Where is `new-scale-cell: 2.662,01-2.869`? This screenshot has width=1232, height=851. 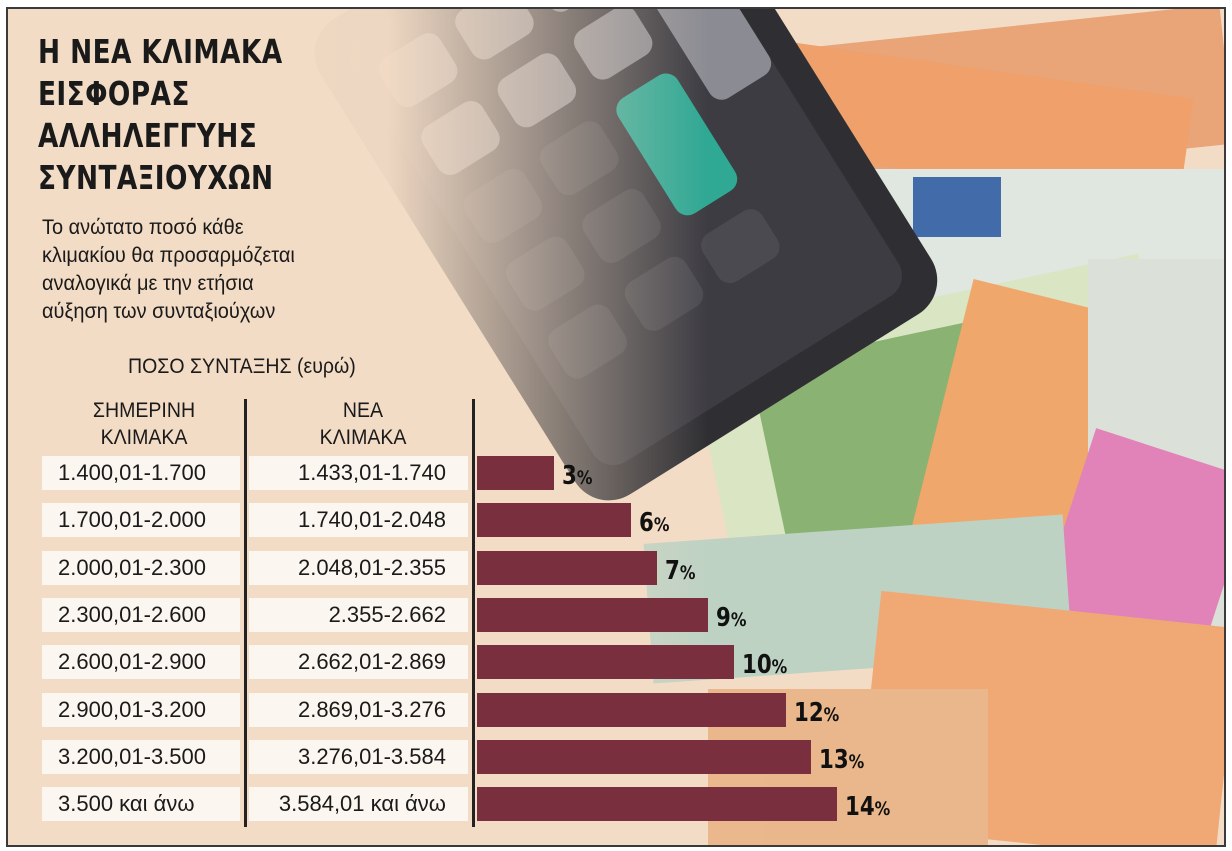
new-scale-cell: 2.662,01-2.869 is located at coordinates (358, 662).